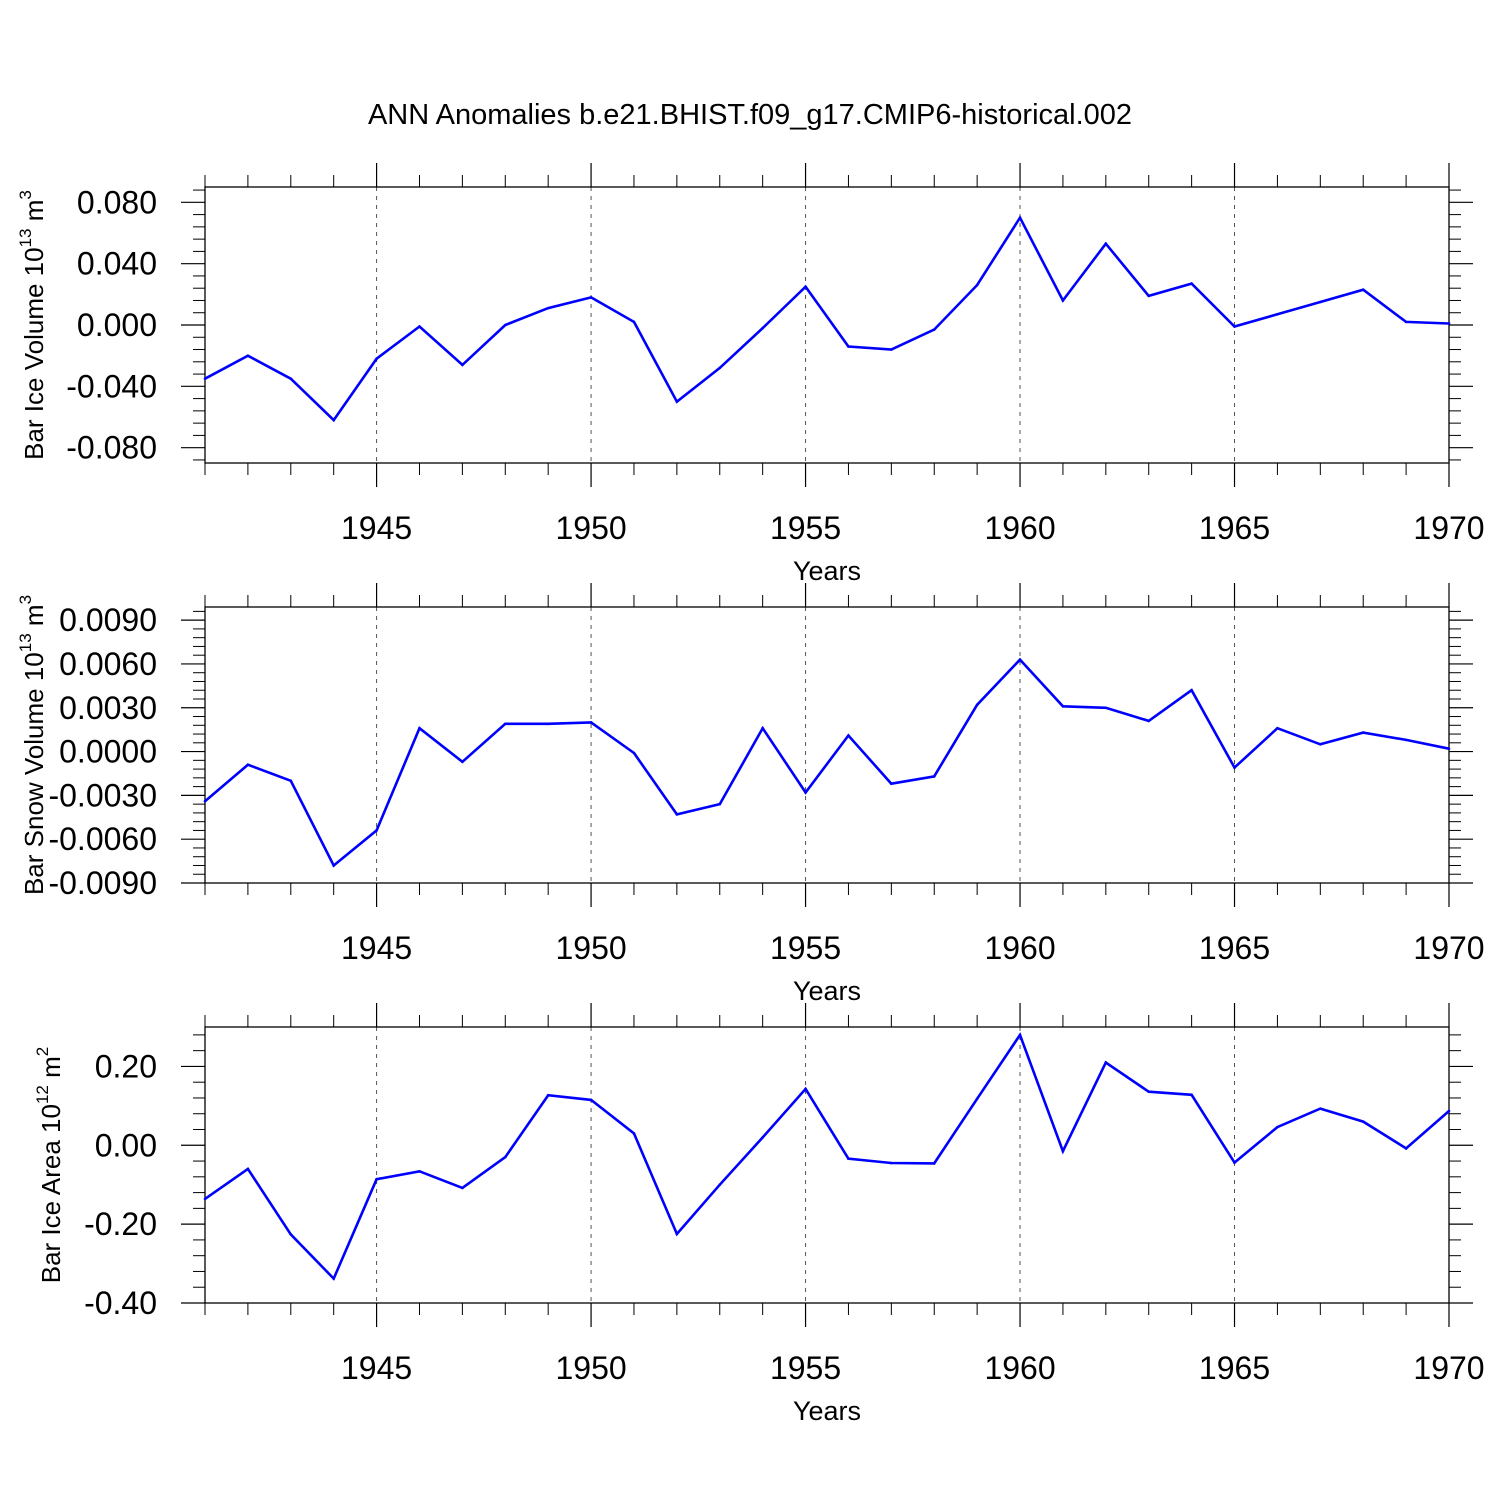 This screenshot has height=1500, width=1500. What do you see at coordinates (120, 1224) in the screenshot?
I see `y-tick-label: -0.20` at bounding box center [120, 1224].